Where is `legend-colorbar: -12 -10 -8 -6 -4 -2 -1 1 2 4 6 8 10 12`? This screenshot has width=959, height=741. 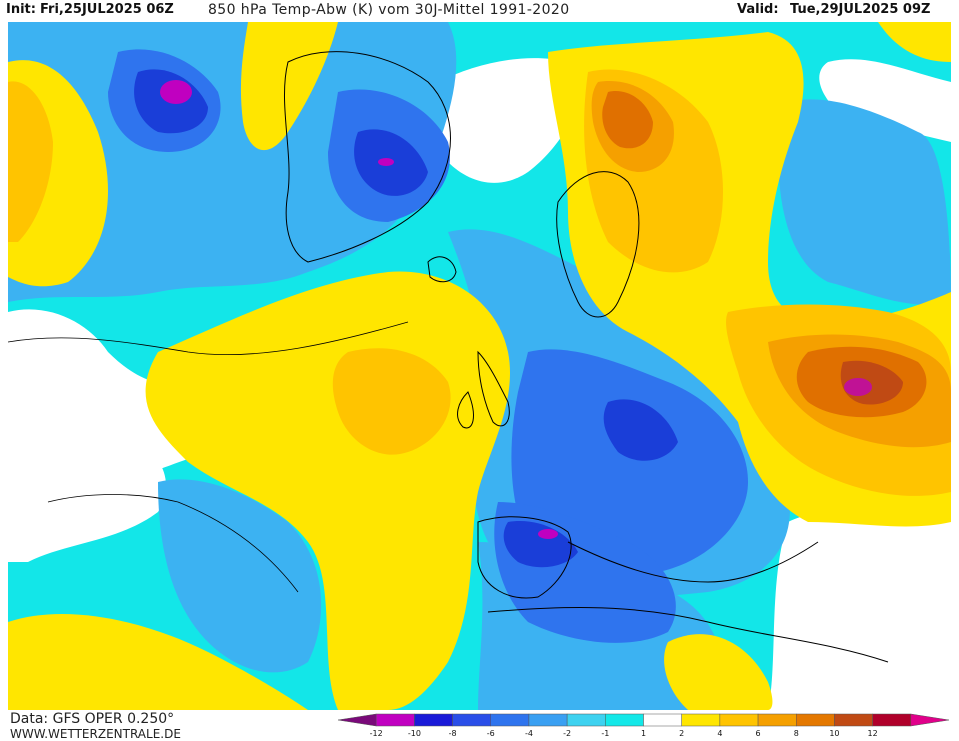
legend-colorbar: -12 -10 -8 -6 -4 -2 -1 1 2 4 6 8 10 12 is located at coordinates (643, 726).